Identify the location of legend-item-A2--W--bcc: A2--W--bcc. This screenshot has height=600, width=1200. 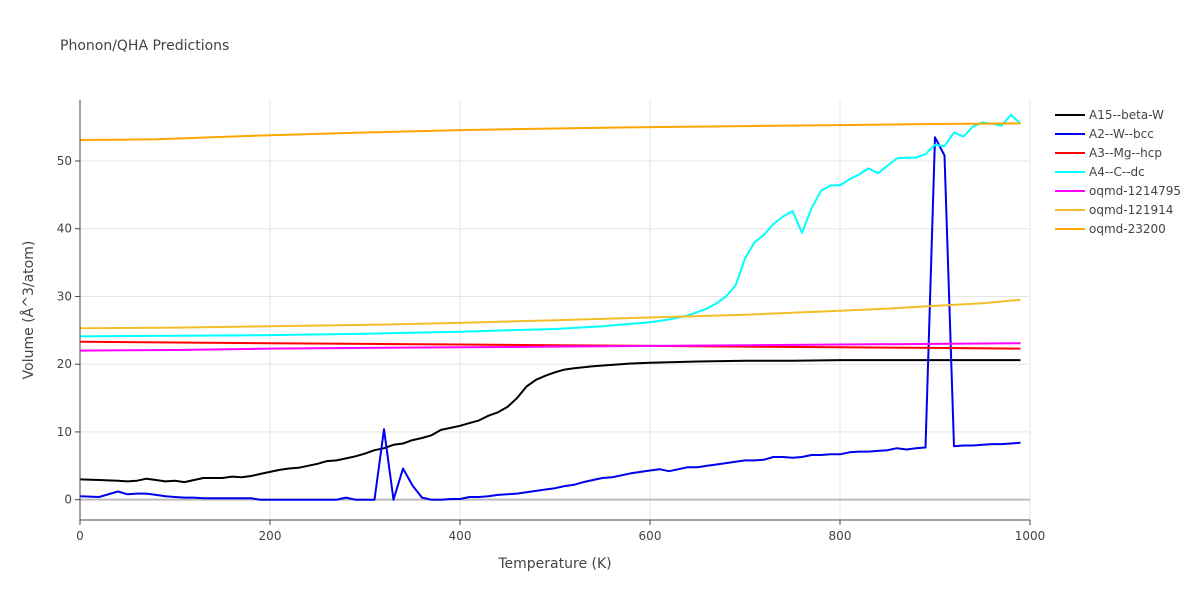
(1104, 134).